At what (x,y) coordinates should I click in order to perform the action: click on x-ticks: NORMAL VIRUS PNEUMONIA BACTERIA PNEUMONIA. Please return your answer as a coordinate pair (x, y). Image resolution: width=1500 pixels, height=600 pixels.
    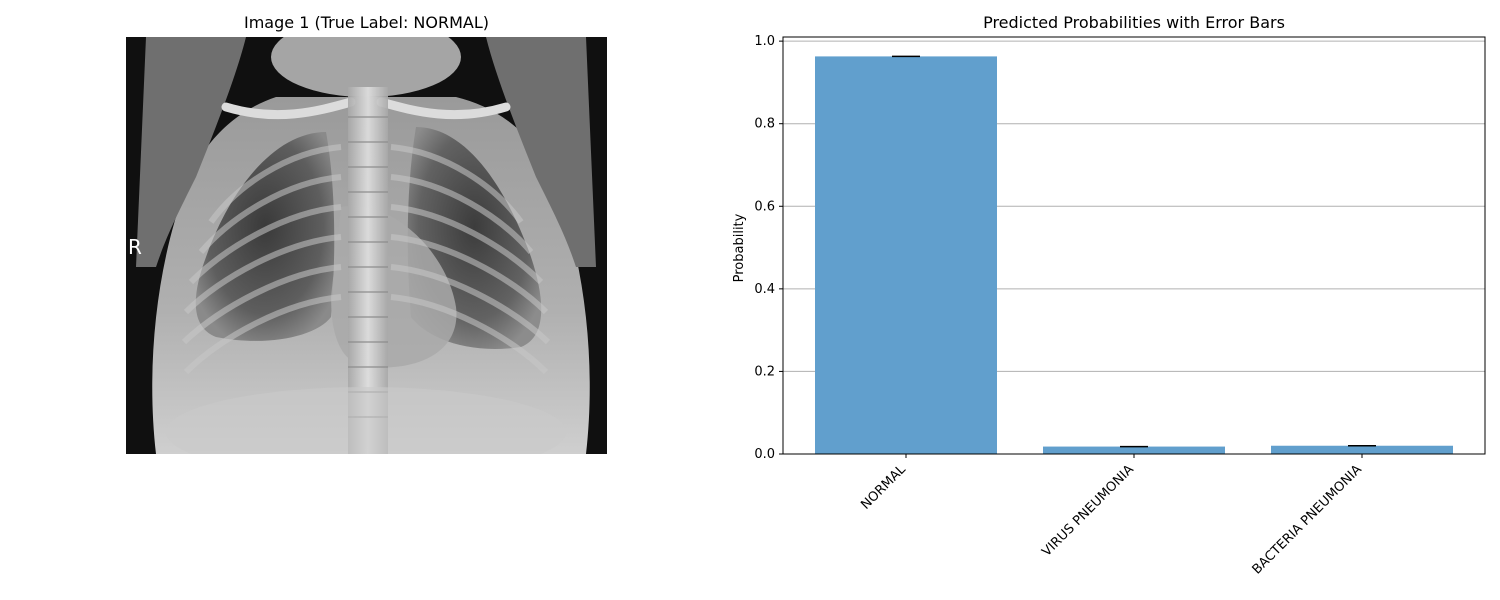
    Looking at the image, I should click on (1111, 515).